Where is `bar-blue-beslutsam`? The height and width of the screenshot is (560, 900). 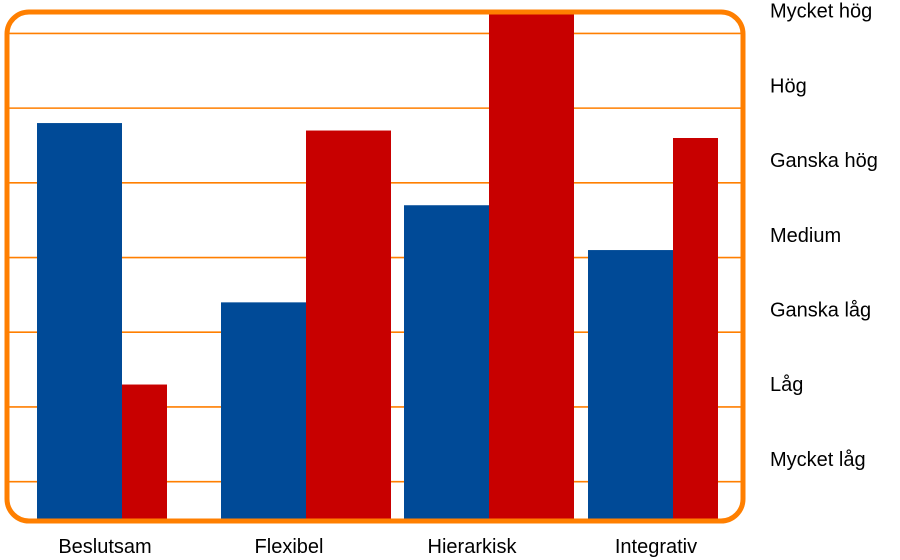
bar-blue-beslutsam is located at coordinates (79, 321).